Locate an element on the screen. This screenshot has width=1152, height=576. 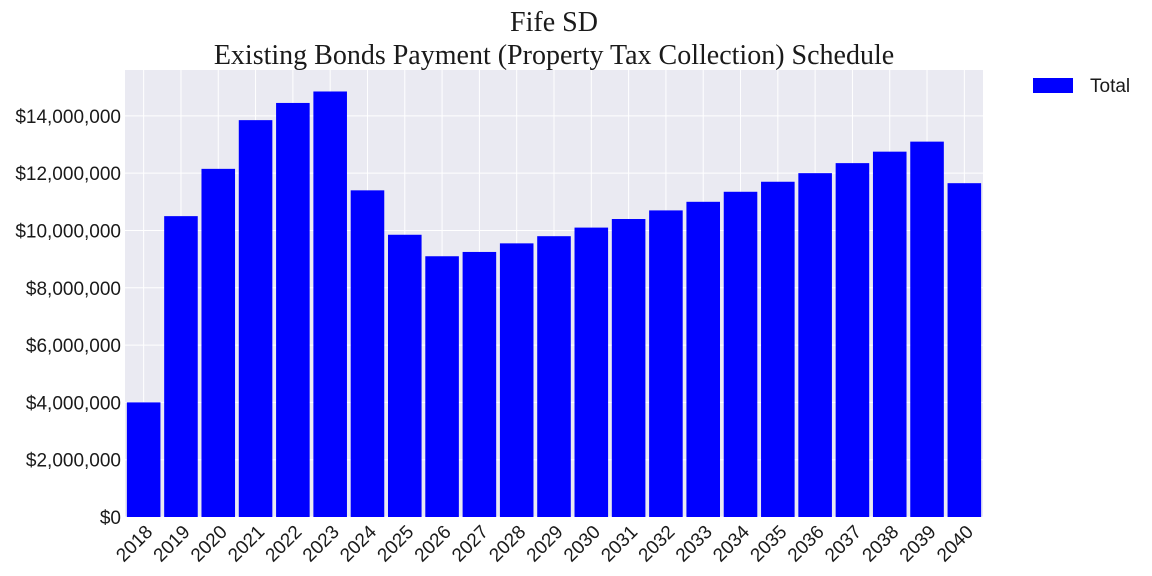
bar-2029 is located at coordinates (554, 376).